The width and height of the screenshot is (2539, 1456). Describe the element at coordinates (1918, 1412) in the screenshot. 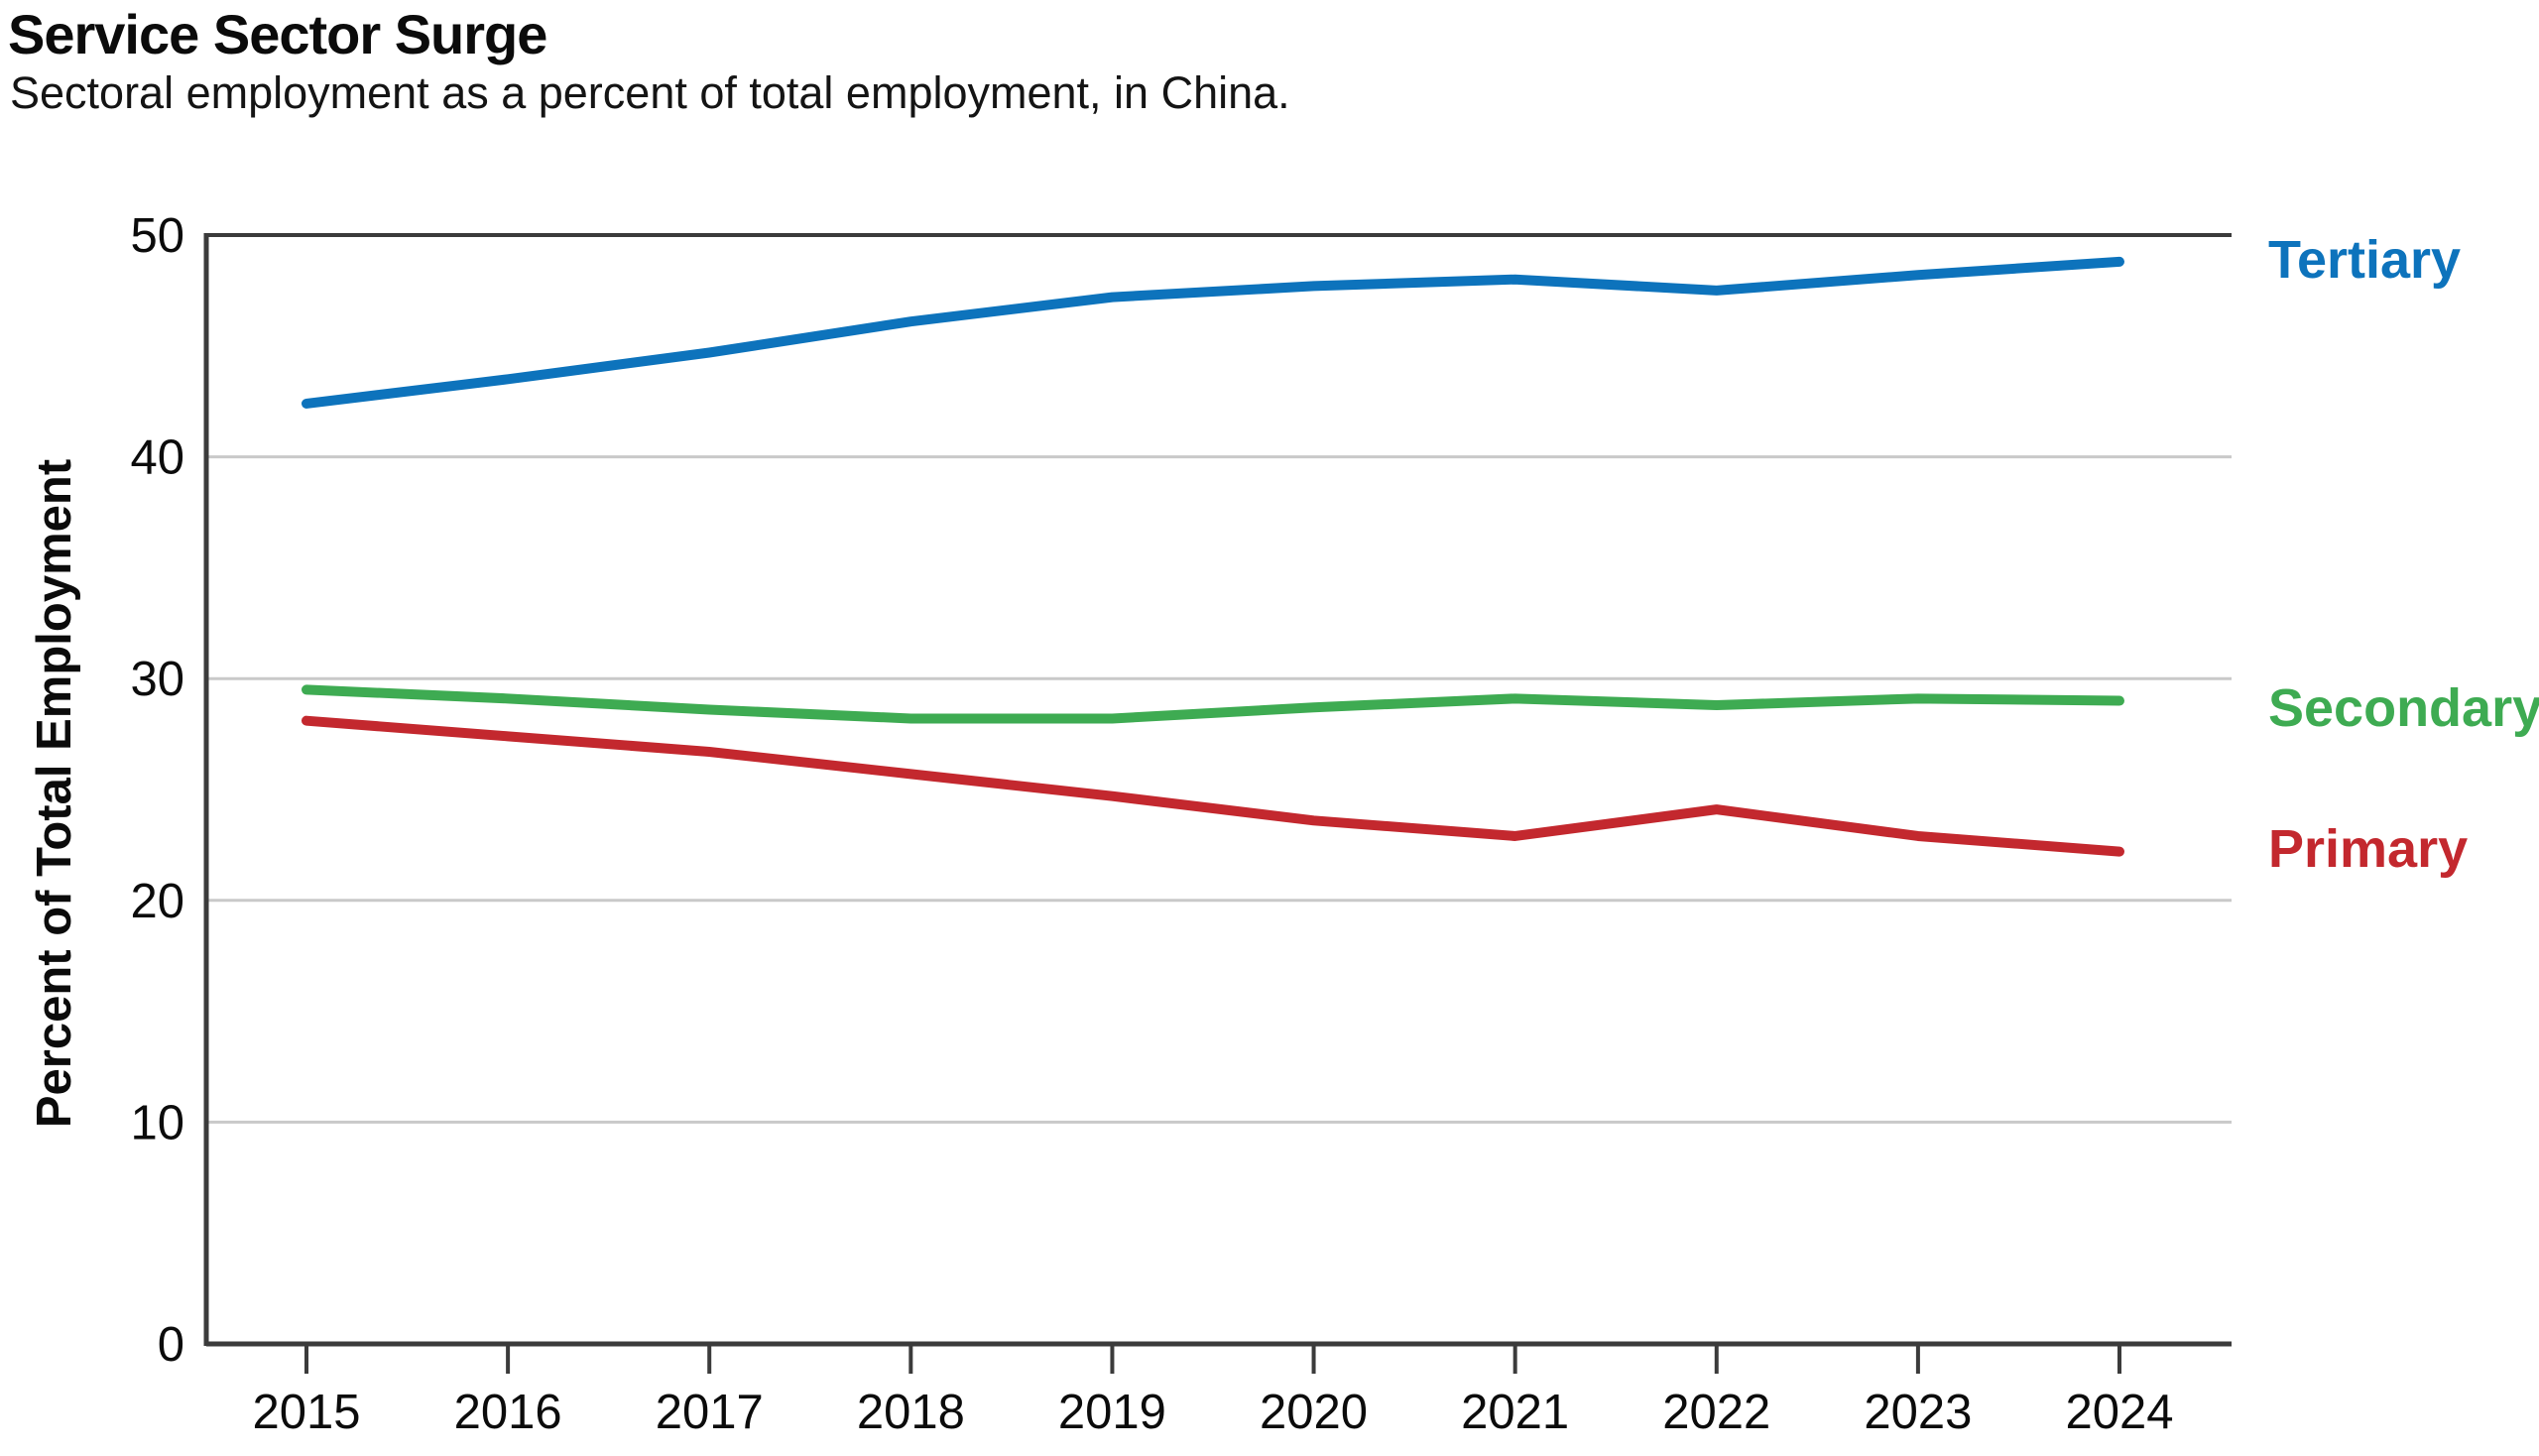

I see `x-tick-label: 2023` at that location.